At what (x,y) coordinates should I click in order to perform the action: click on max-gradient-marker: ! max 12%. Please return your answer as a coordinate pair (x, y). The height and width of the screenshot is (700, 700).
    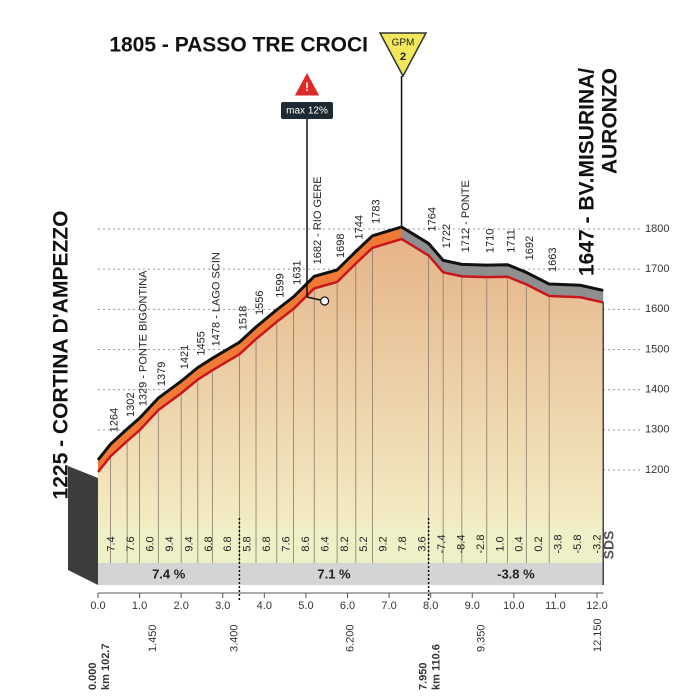
    Looking at the image, I should click on (307, 94).